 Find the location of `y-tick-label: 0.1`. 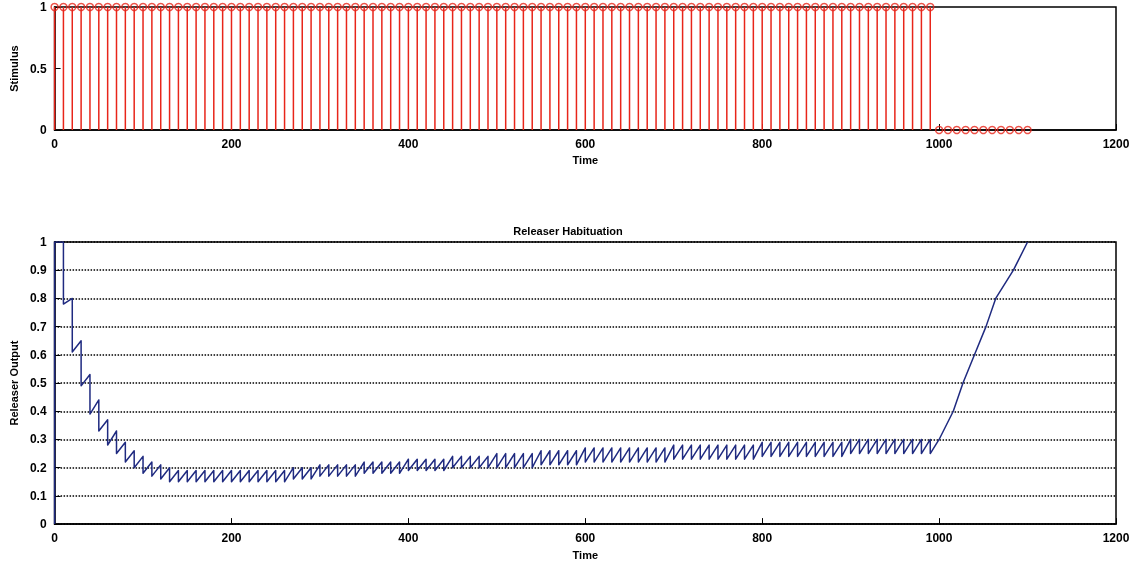

y-tick-label: 0.1 is located at coordinates (38, 495).